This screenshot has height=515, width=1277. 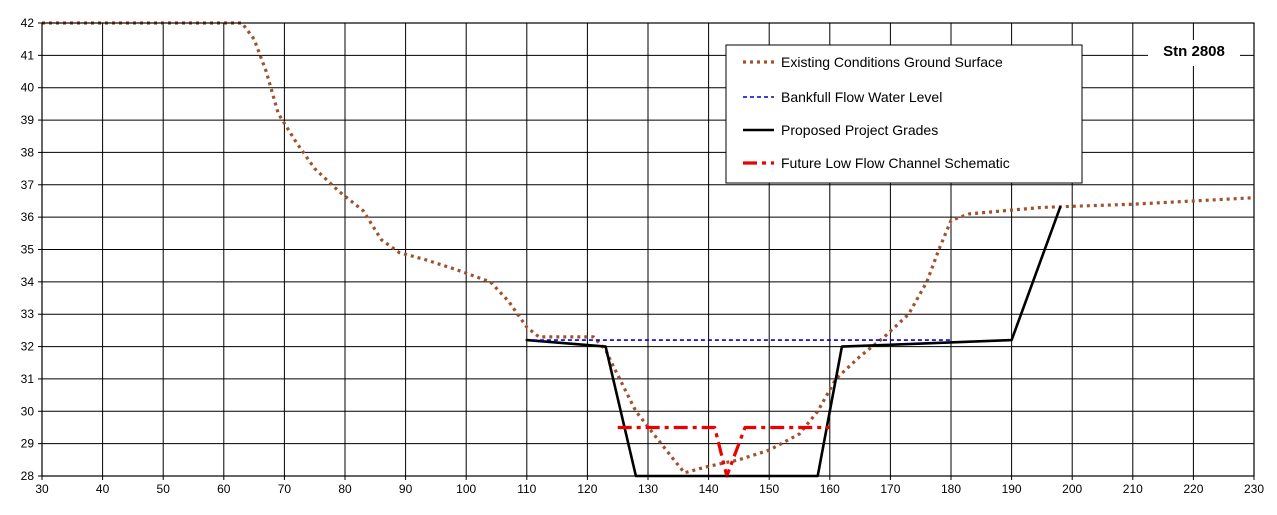 What do you see at coordinates (28, 314) in the screenshot?
I see `y-tick-label: 33` at bounding box center [28, 314].